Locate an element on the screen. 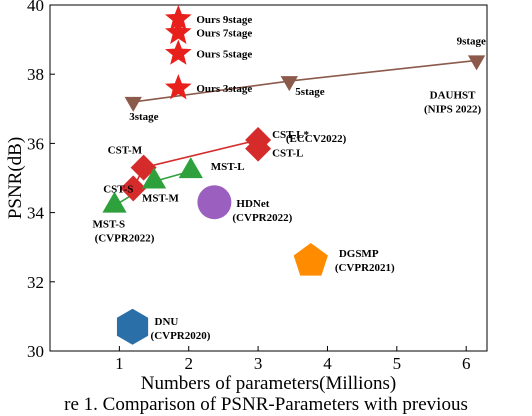  point-sublabel: (CVPR2022) is located at coordinates (262, 218).